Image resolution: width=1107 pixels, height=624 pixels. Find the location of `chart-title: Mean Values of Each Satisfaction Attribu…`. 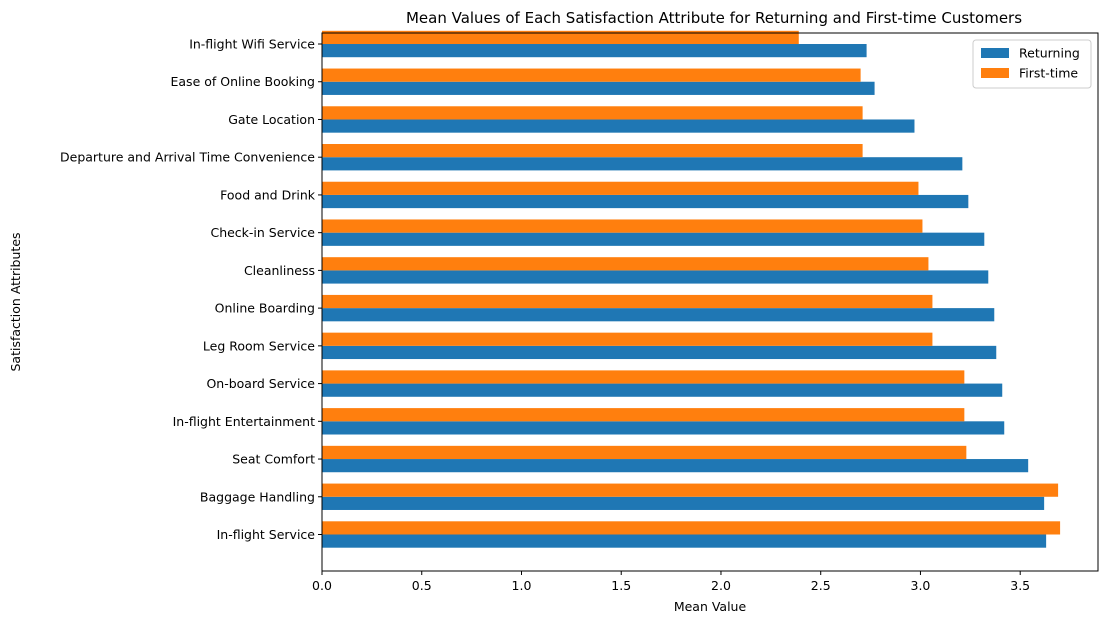

chart-title: Mean Values of Each Satisfaction Attribu… is located at coordinates (714, 18).